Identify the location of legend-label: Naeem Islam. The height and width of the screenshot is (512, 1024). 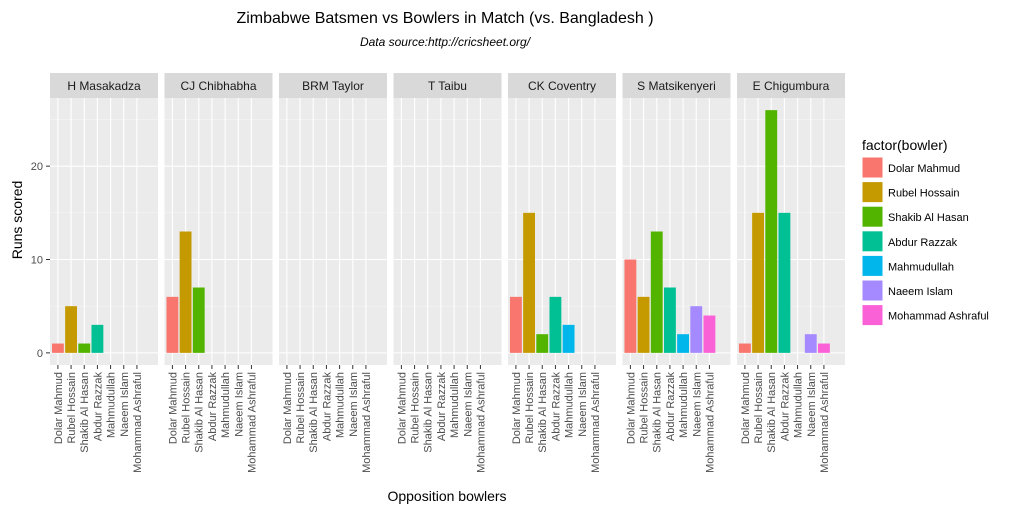
(920, 292).